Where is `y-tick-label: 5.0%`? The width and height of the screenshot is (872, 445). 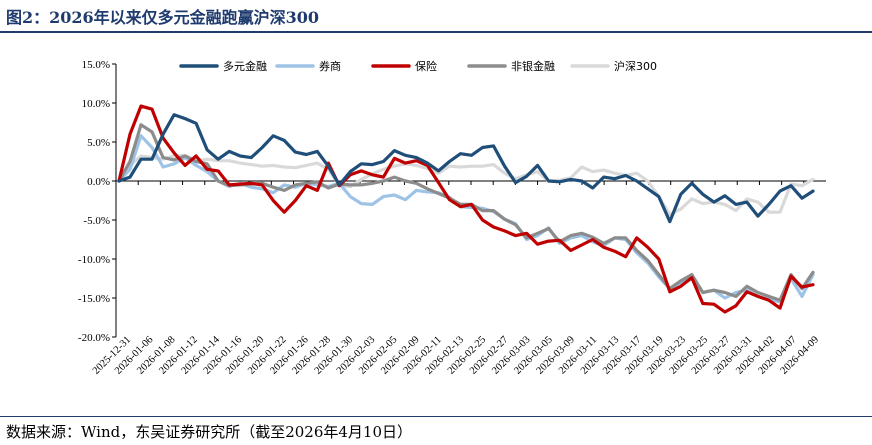
y-tick-label: 5.0% is located at coordinates (98, 143).